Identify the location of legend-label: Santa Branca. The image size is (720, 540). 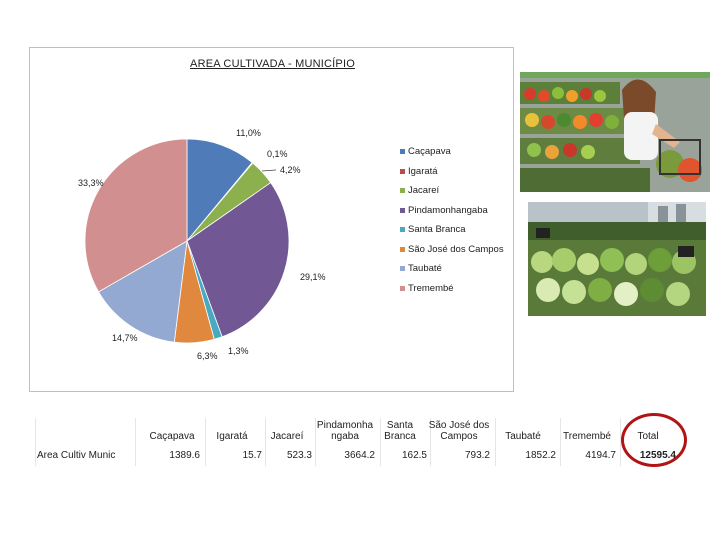
(437, 229).